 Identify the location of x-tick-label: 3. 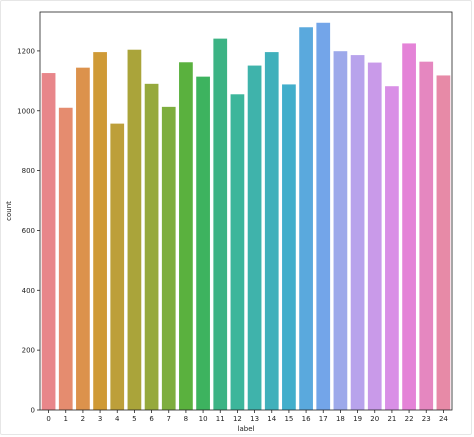
(100, 419).